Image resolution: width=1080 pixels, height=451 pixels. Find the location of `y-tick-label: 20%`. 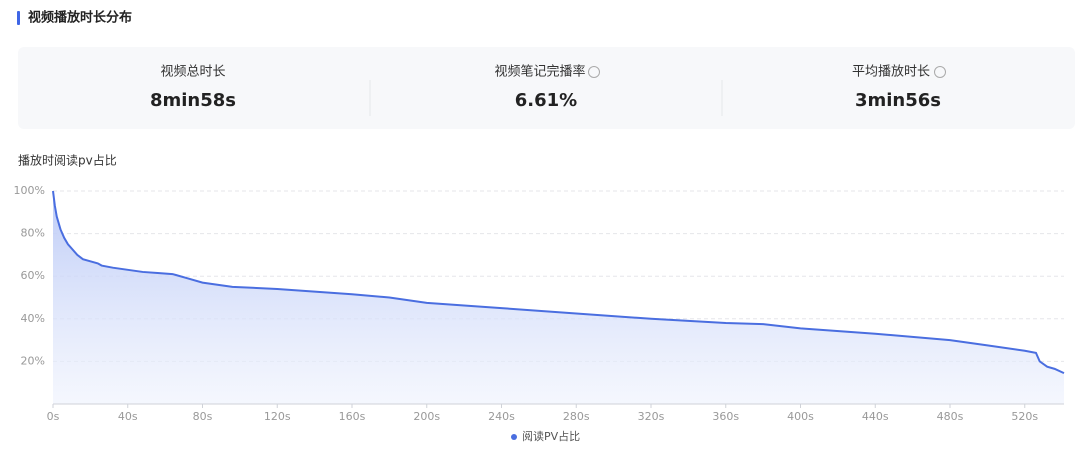

y-tick-label: 20% is located at coordinates (33, 360).